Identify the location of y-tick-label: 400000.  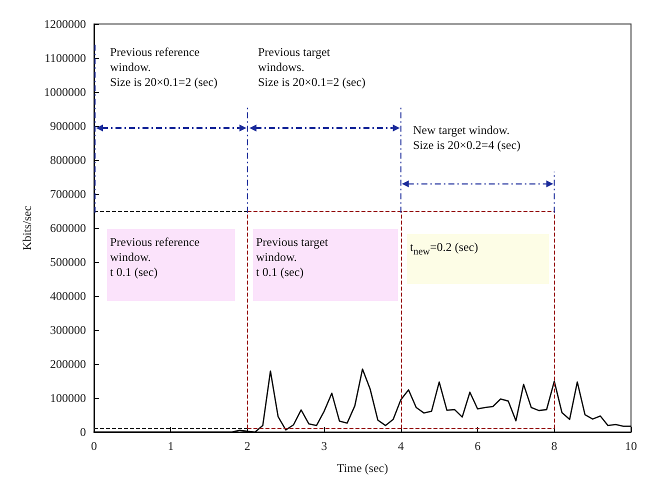
(68, 296).